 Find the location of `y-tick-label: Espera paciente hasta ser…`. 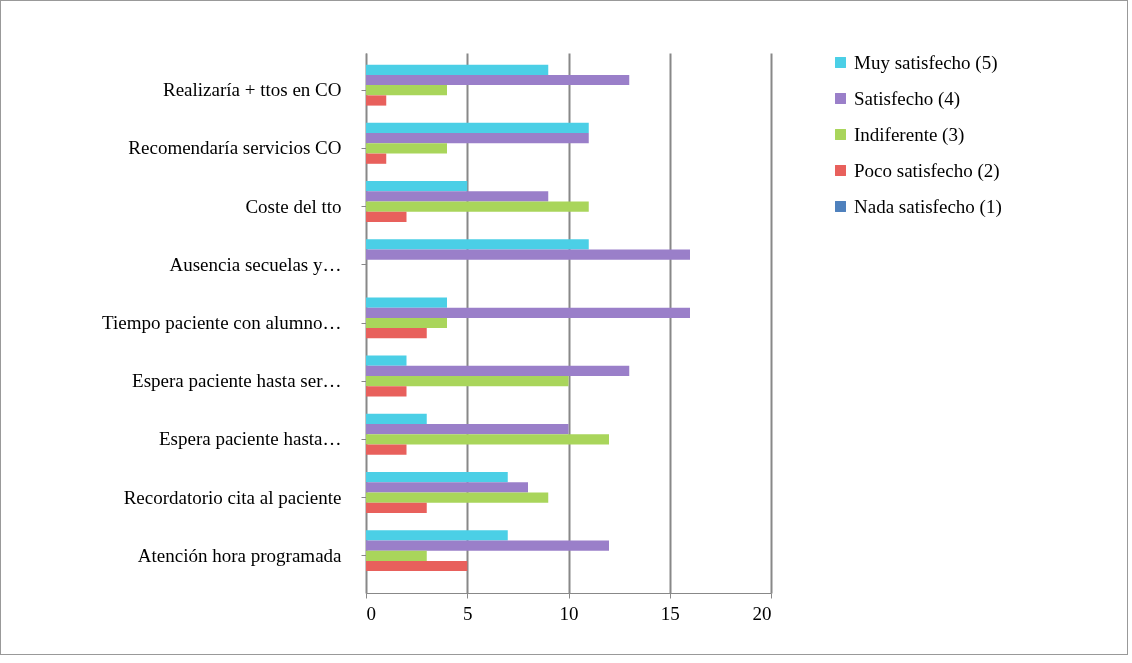

y-tick-label: Espera paciente hasta ser… is located at coordinates (237, 381).